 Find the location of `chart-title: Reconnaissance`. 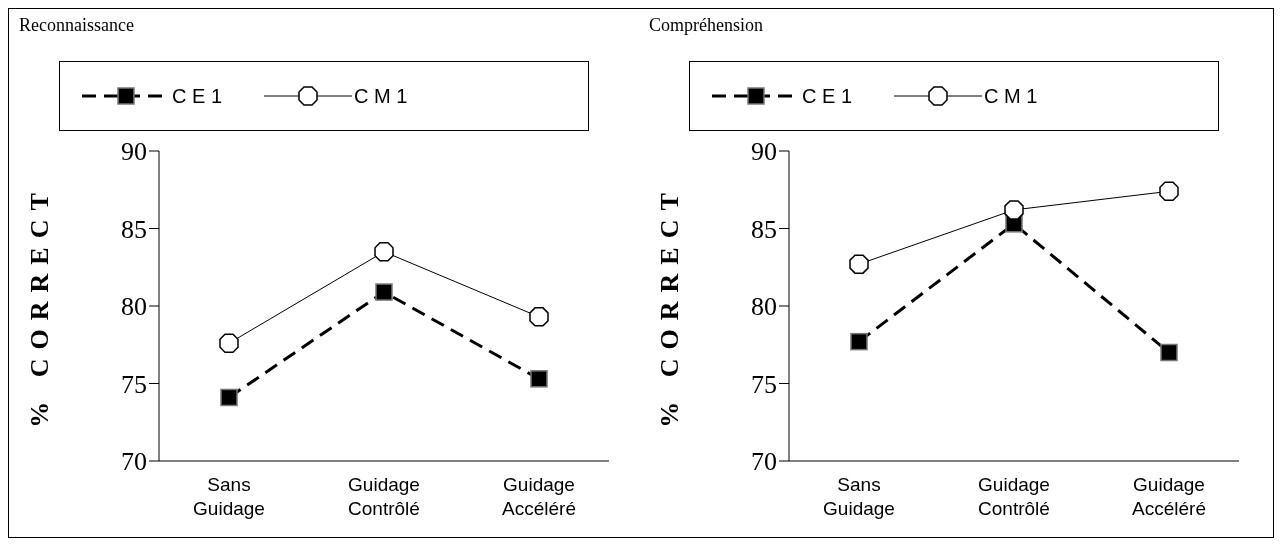

chart-title: Reconnaissance is located at coordinates (76, 25).